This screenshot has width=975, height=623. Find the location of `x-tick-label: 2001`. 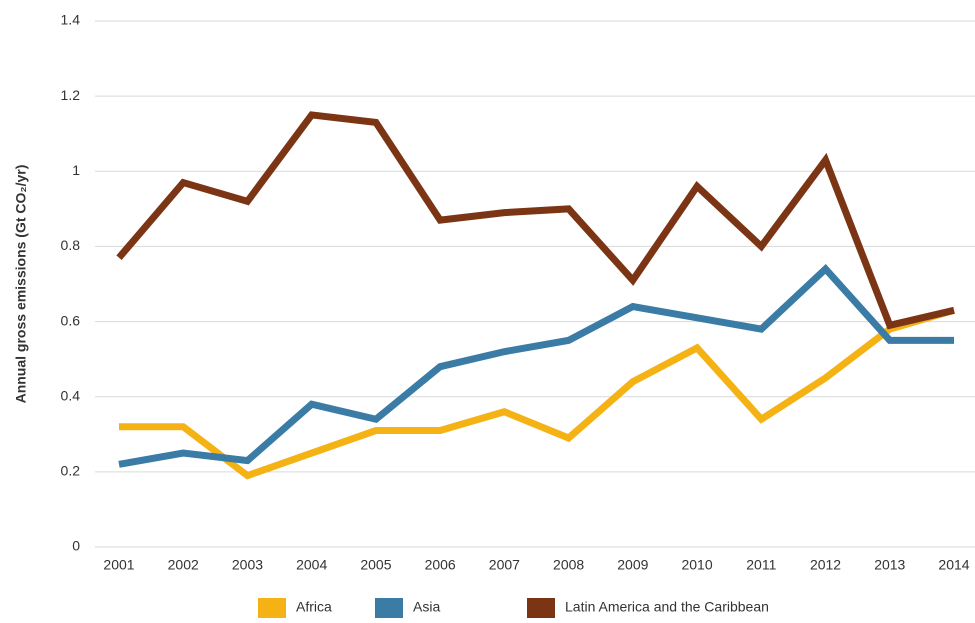

x-tick-label: 2001 is located at coordinates (118, 565).